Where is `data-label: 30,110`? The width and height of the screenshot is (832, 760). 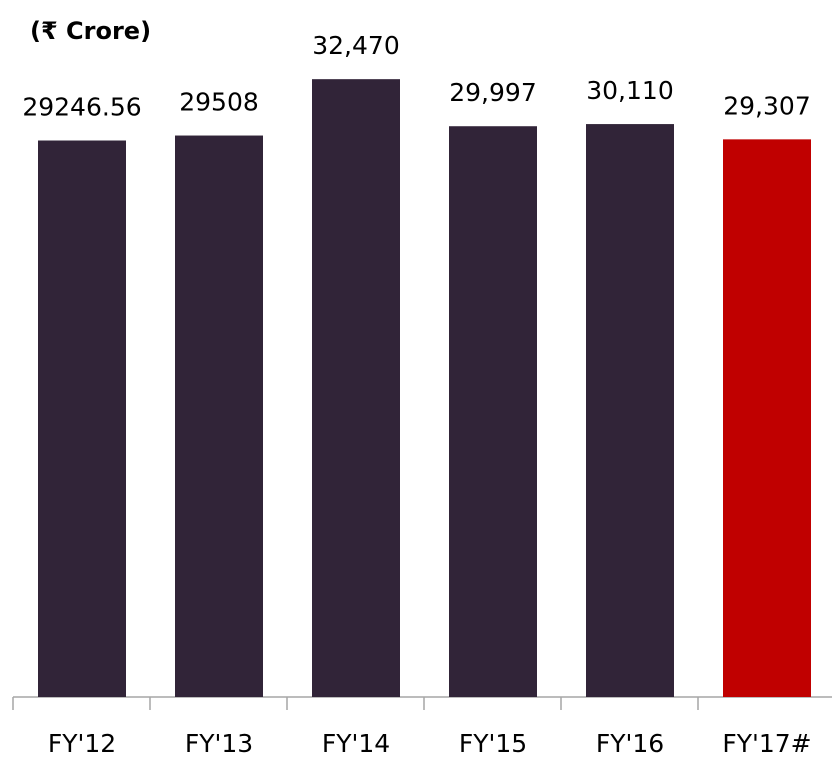
data-label: 30,110 is located at coordinates (629, 90).